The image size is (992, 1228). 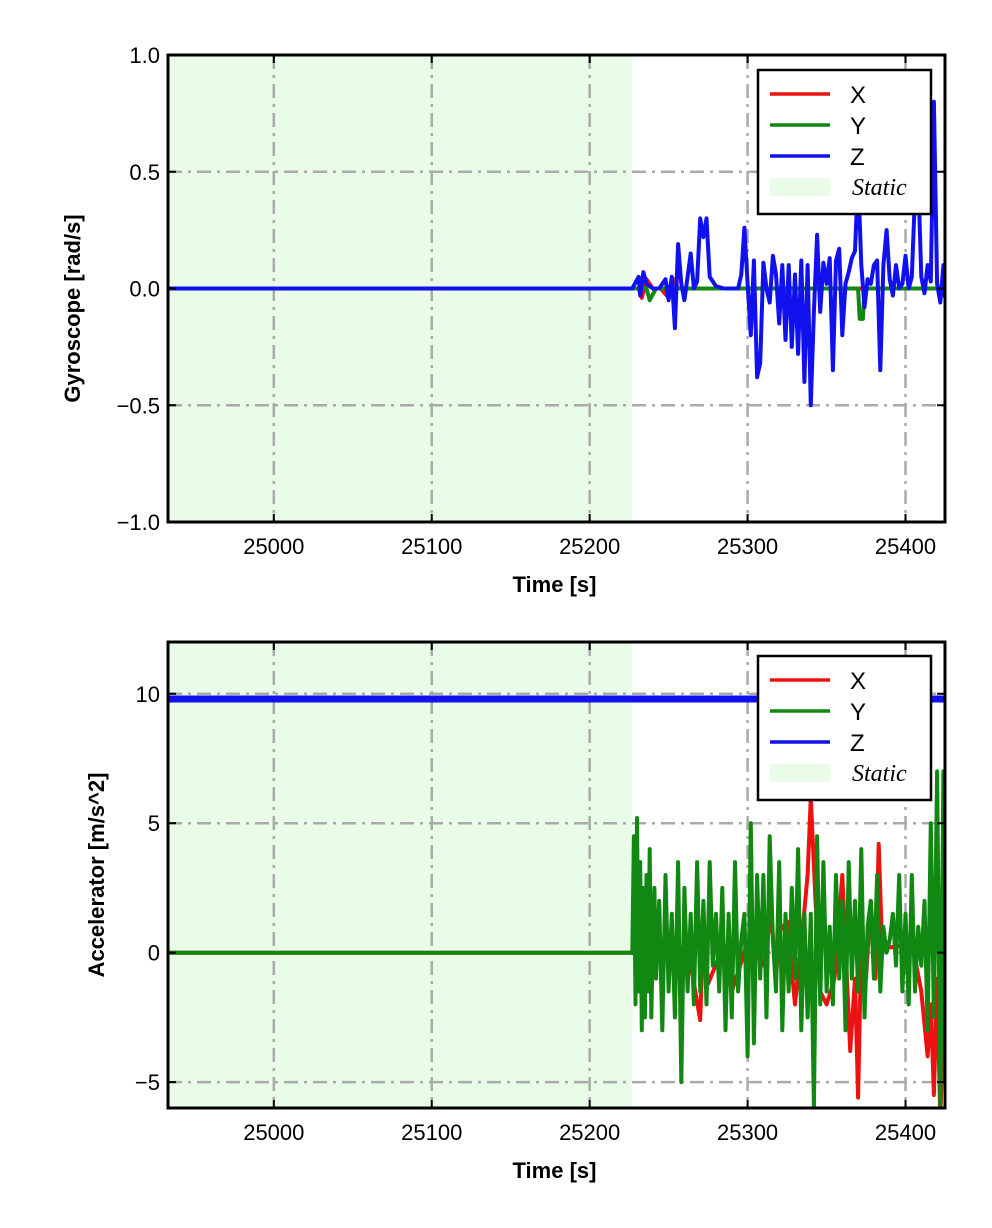 What do you see at coordinates (154, 953) in the screenshot?
I see `y-tick-label: 0` at bounding box center [154, 953].